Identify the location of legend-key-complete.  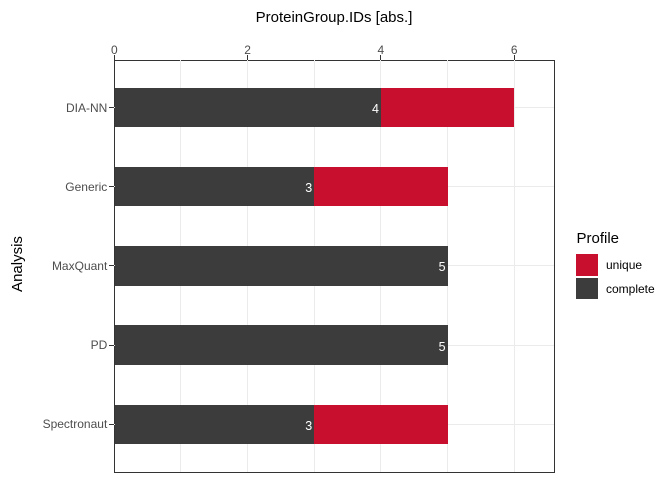
(586, 288).